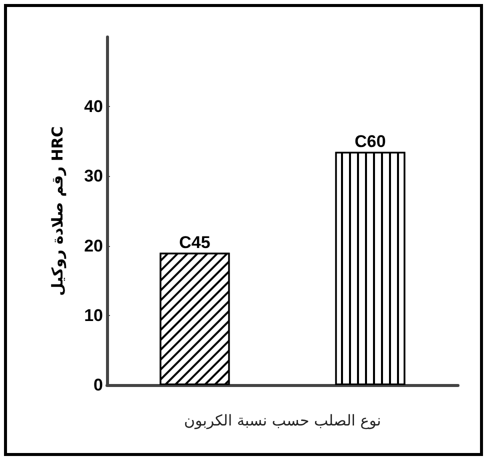  What do you see at coordinates (370, 141) in the screenshot?
I see `x-tick-label: C60` at bounding box center [370, 141].